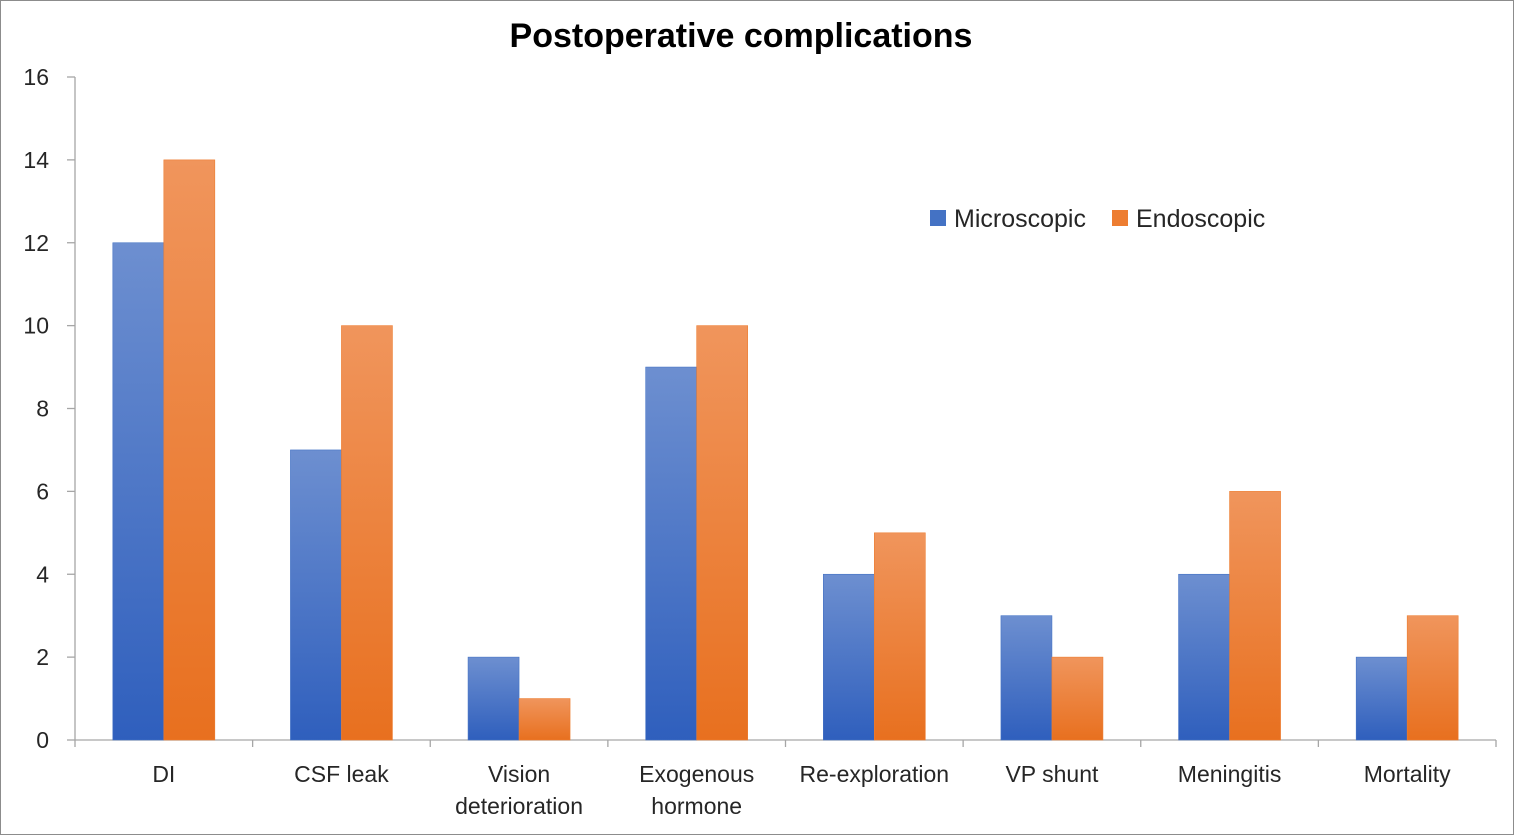  Describe the element at coordinates (42, 740) in the screenshot. I see `y-tick-label: 0` at that location.